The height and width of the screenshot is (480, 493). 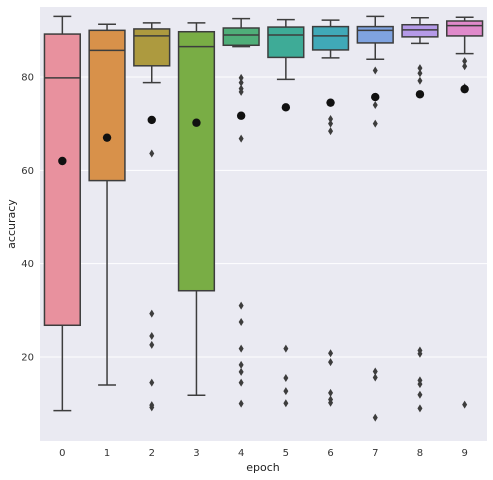 What do you see at coordinates (62, 453) in the screenshot?
I see `x-tick-label: 0` at bounding box center [62, 453].